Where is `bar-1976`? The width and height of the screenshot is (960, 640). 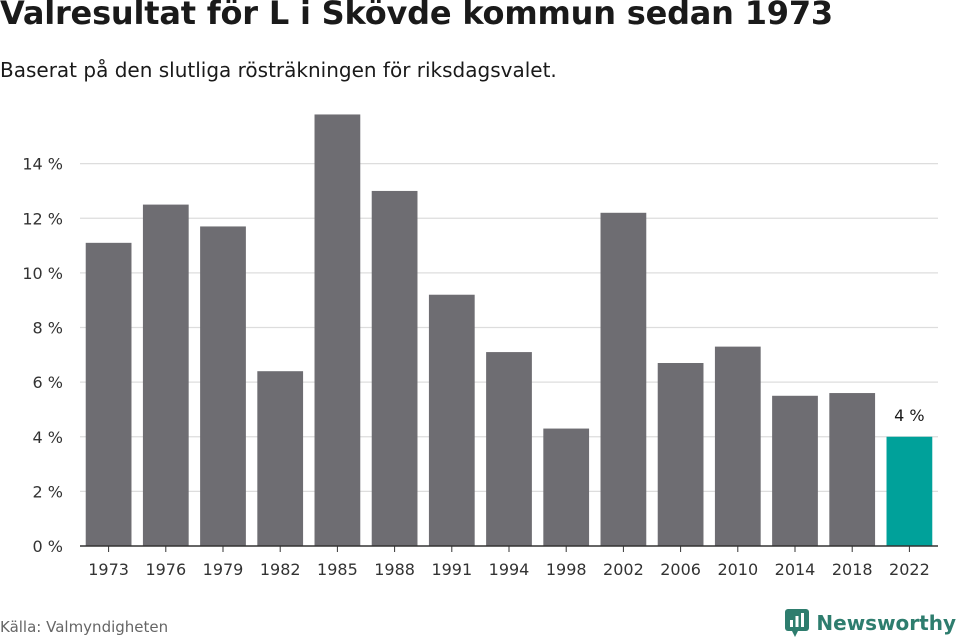 bar-1976 is located at coordinates (165, 375).